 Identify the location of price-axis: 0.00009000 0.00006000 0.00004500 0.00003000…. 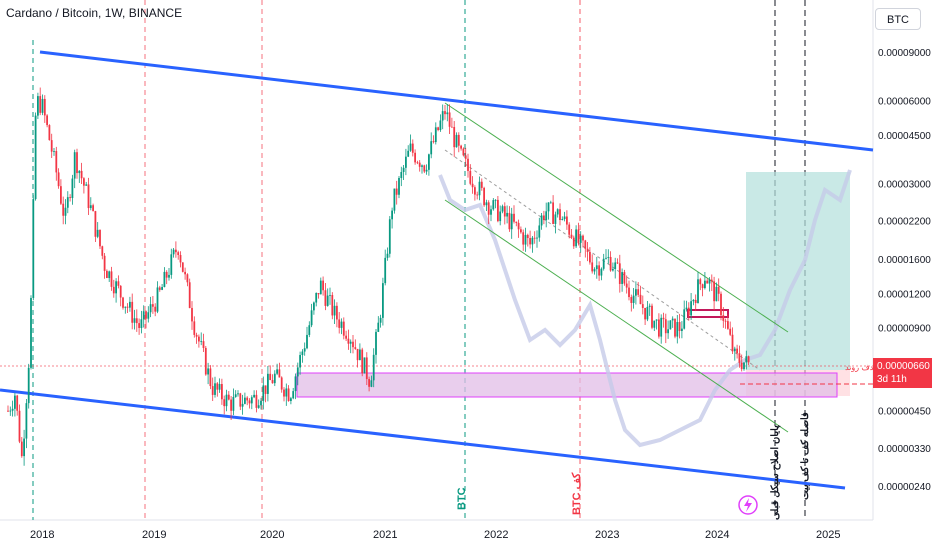
(904, 270).